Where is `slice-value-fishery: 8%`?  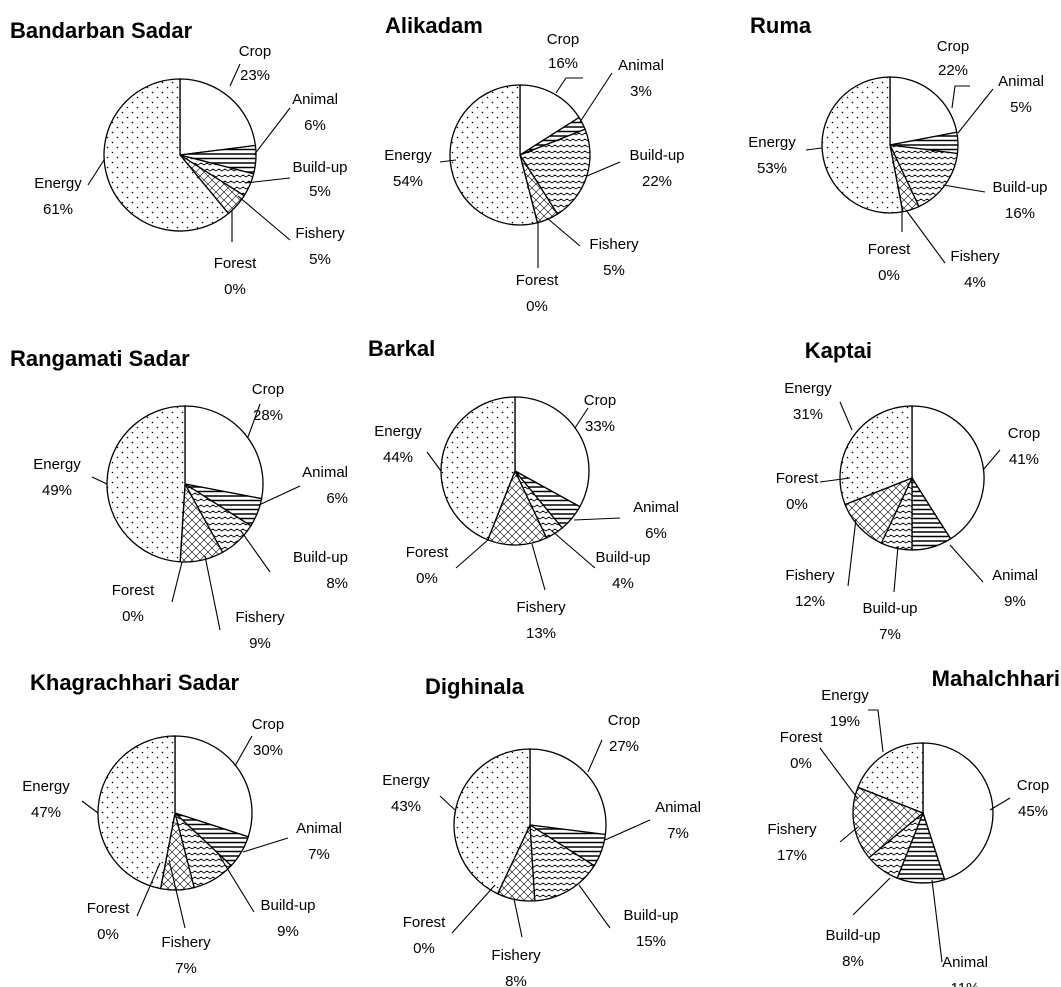 slice-value-fishery: 8% is located at coordinates (516, 980).